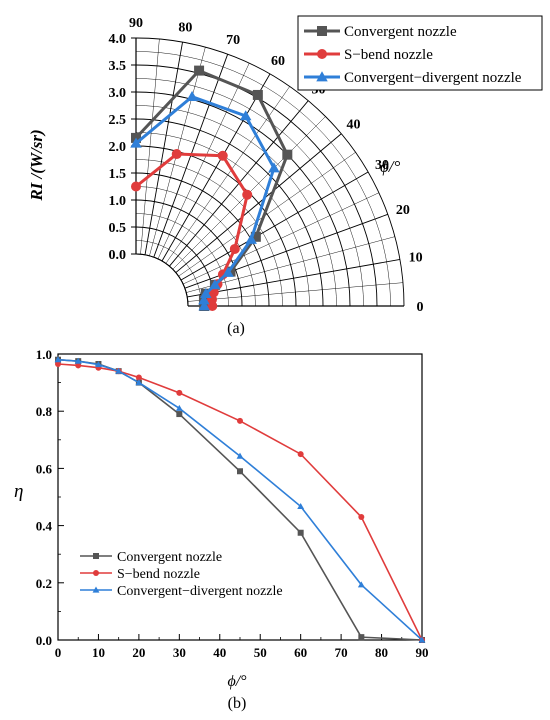 The height and width of the screenshot is (720, 550). I want to click on radius-tick-label: 0.0, so click(118, 255).